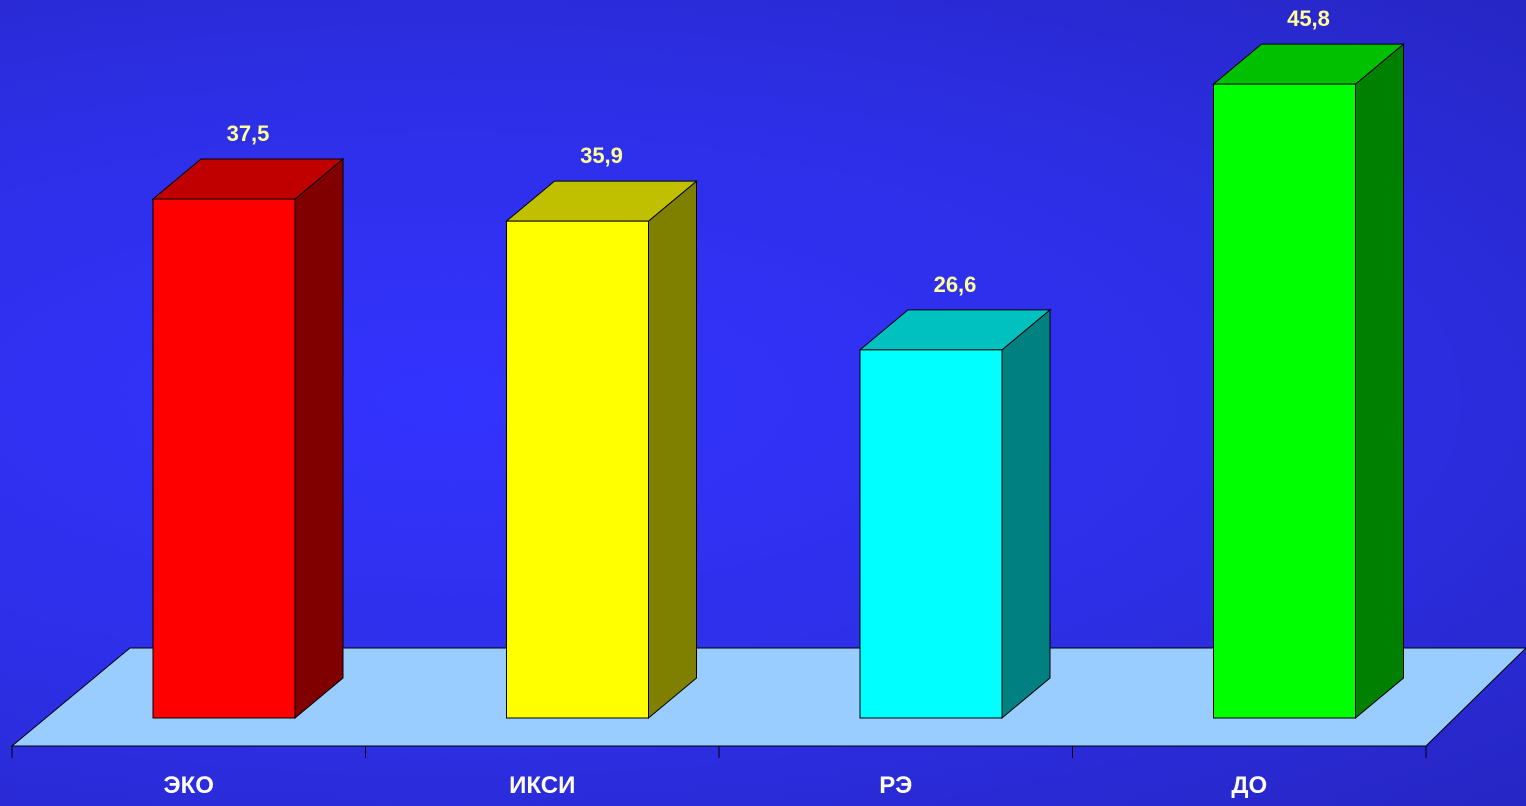  What do you see at coordinates (189, 785) in the screenshot?
I see `category-label: ЭКО` at bounding box center [189, 785].